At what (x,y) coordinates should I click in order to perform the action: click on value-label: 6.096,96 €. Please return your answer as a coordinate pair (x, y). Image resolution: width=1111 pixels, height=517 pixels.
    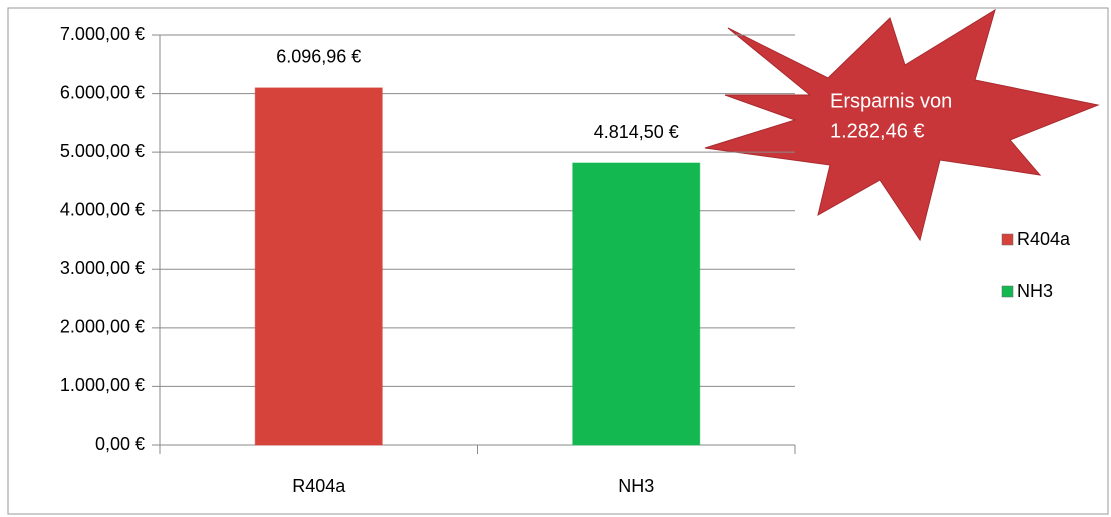
    Looking at the image, I should click on (318, 57).